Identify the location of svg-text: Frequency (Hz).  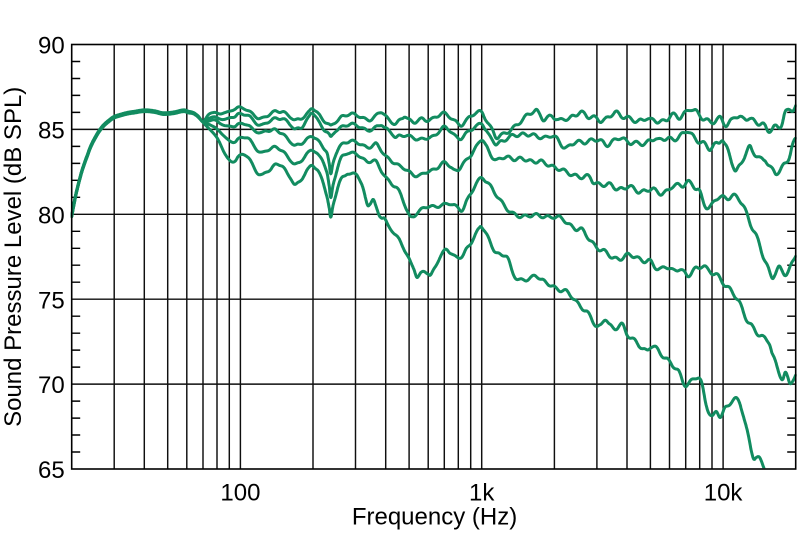
(434, 517).